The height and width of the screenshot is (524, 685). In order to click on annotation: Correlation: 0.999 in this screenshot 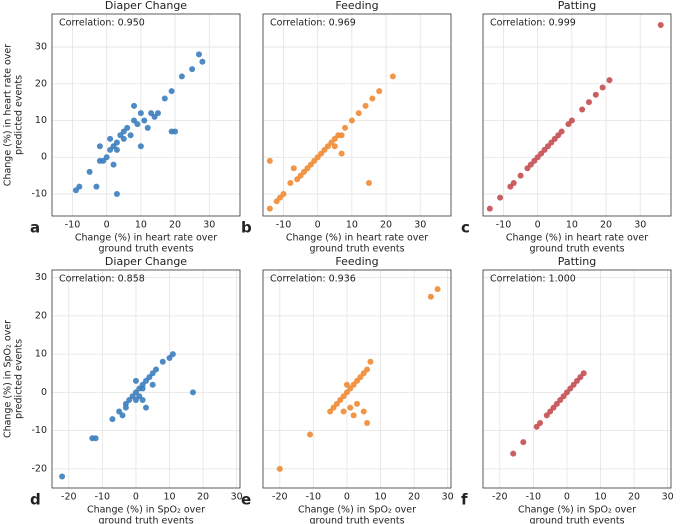, I will do `click(533, 23)`.